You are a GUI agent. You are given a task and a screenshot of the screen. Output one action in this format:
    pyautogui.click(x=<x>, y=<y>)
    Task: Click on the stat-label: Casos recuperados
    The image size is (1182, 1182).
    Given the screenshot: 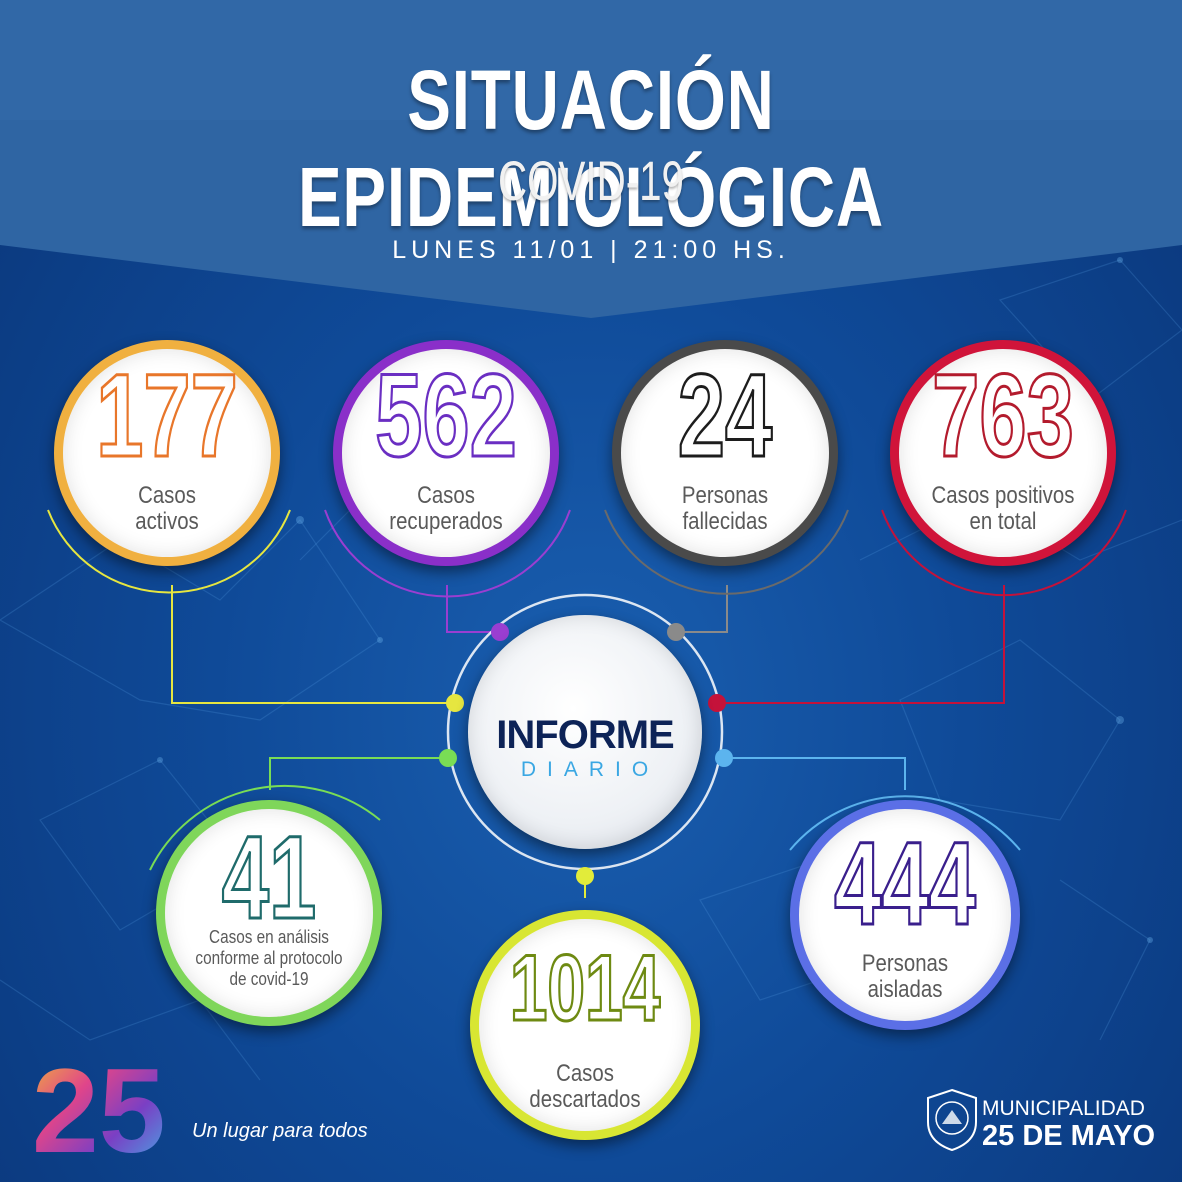 What is the action you would take?
    pyautogui.click(x=446, y=509)
    